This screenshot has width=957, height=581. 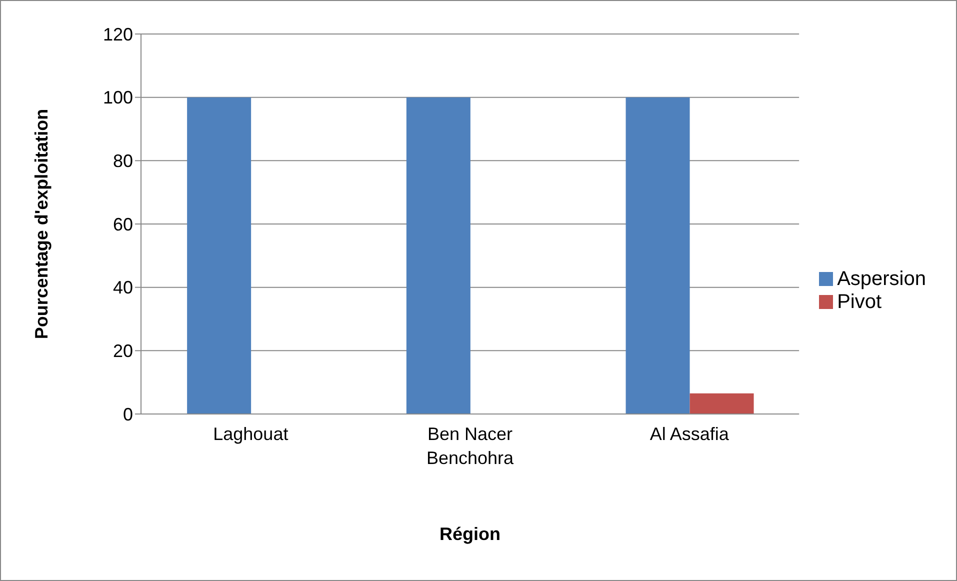 What do you see at coordinates (41, 224) in the screenshot?
I see `y-axis-title: Pourcentage d'exploitation` at bounding box center [41, 224].